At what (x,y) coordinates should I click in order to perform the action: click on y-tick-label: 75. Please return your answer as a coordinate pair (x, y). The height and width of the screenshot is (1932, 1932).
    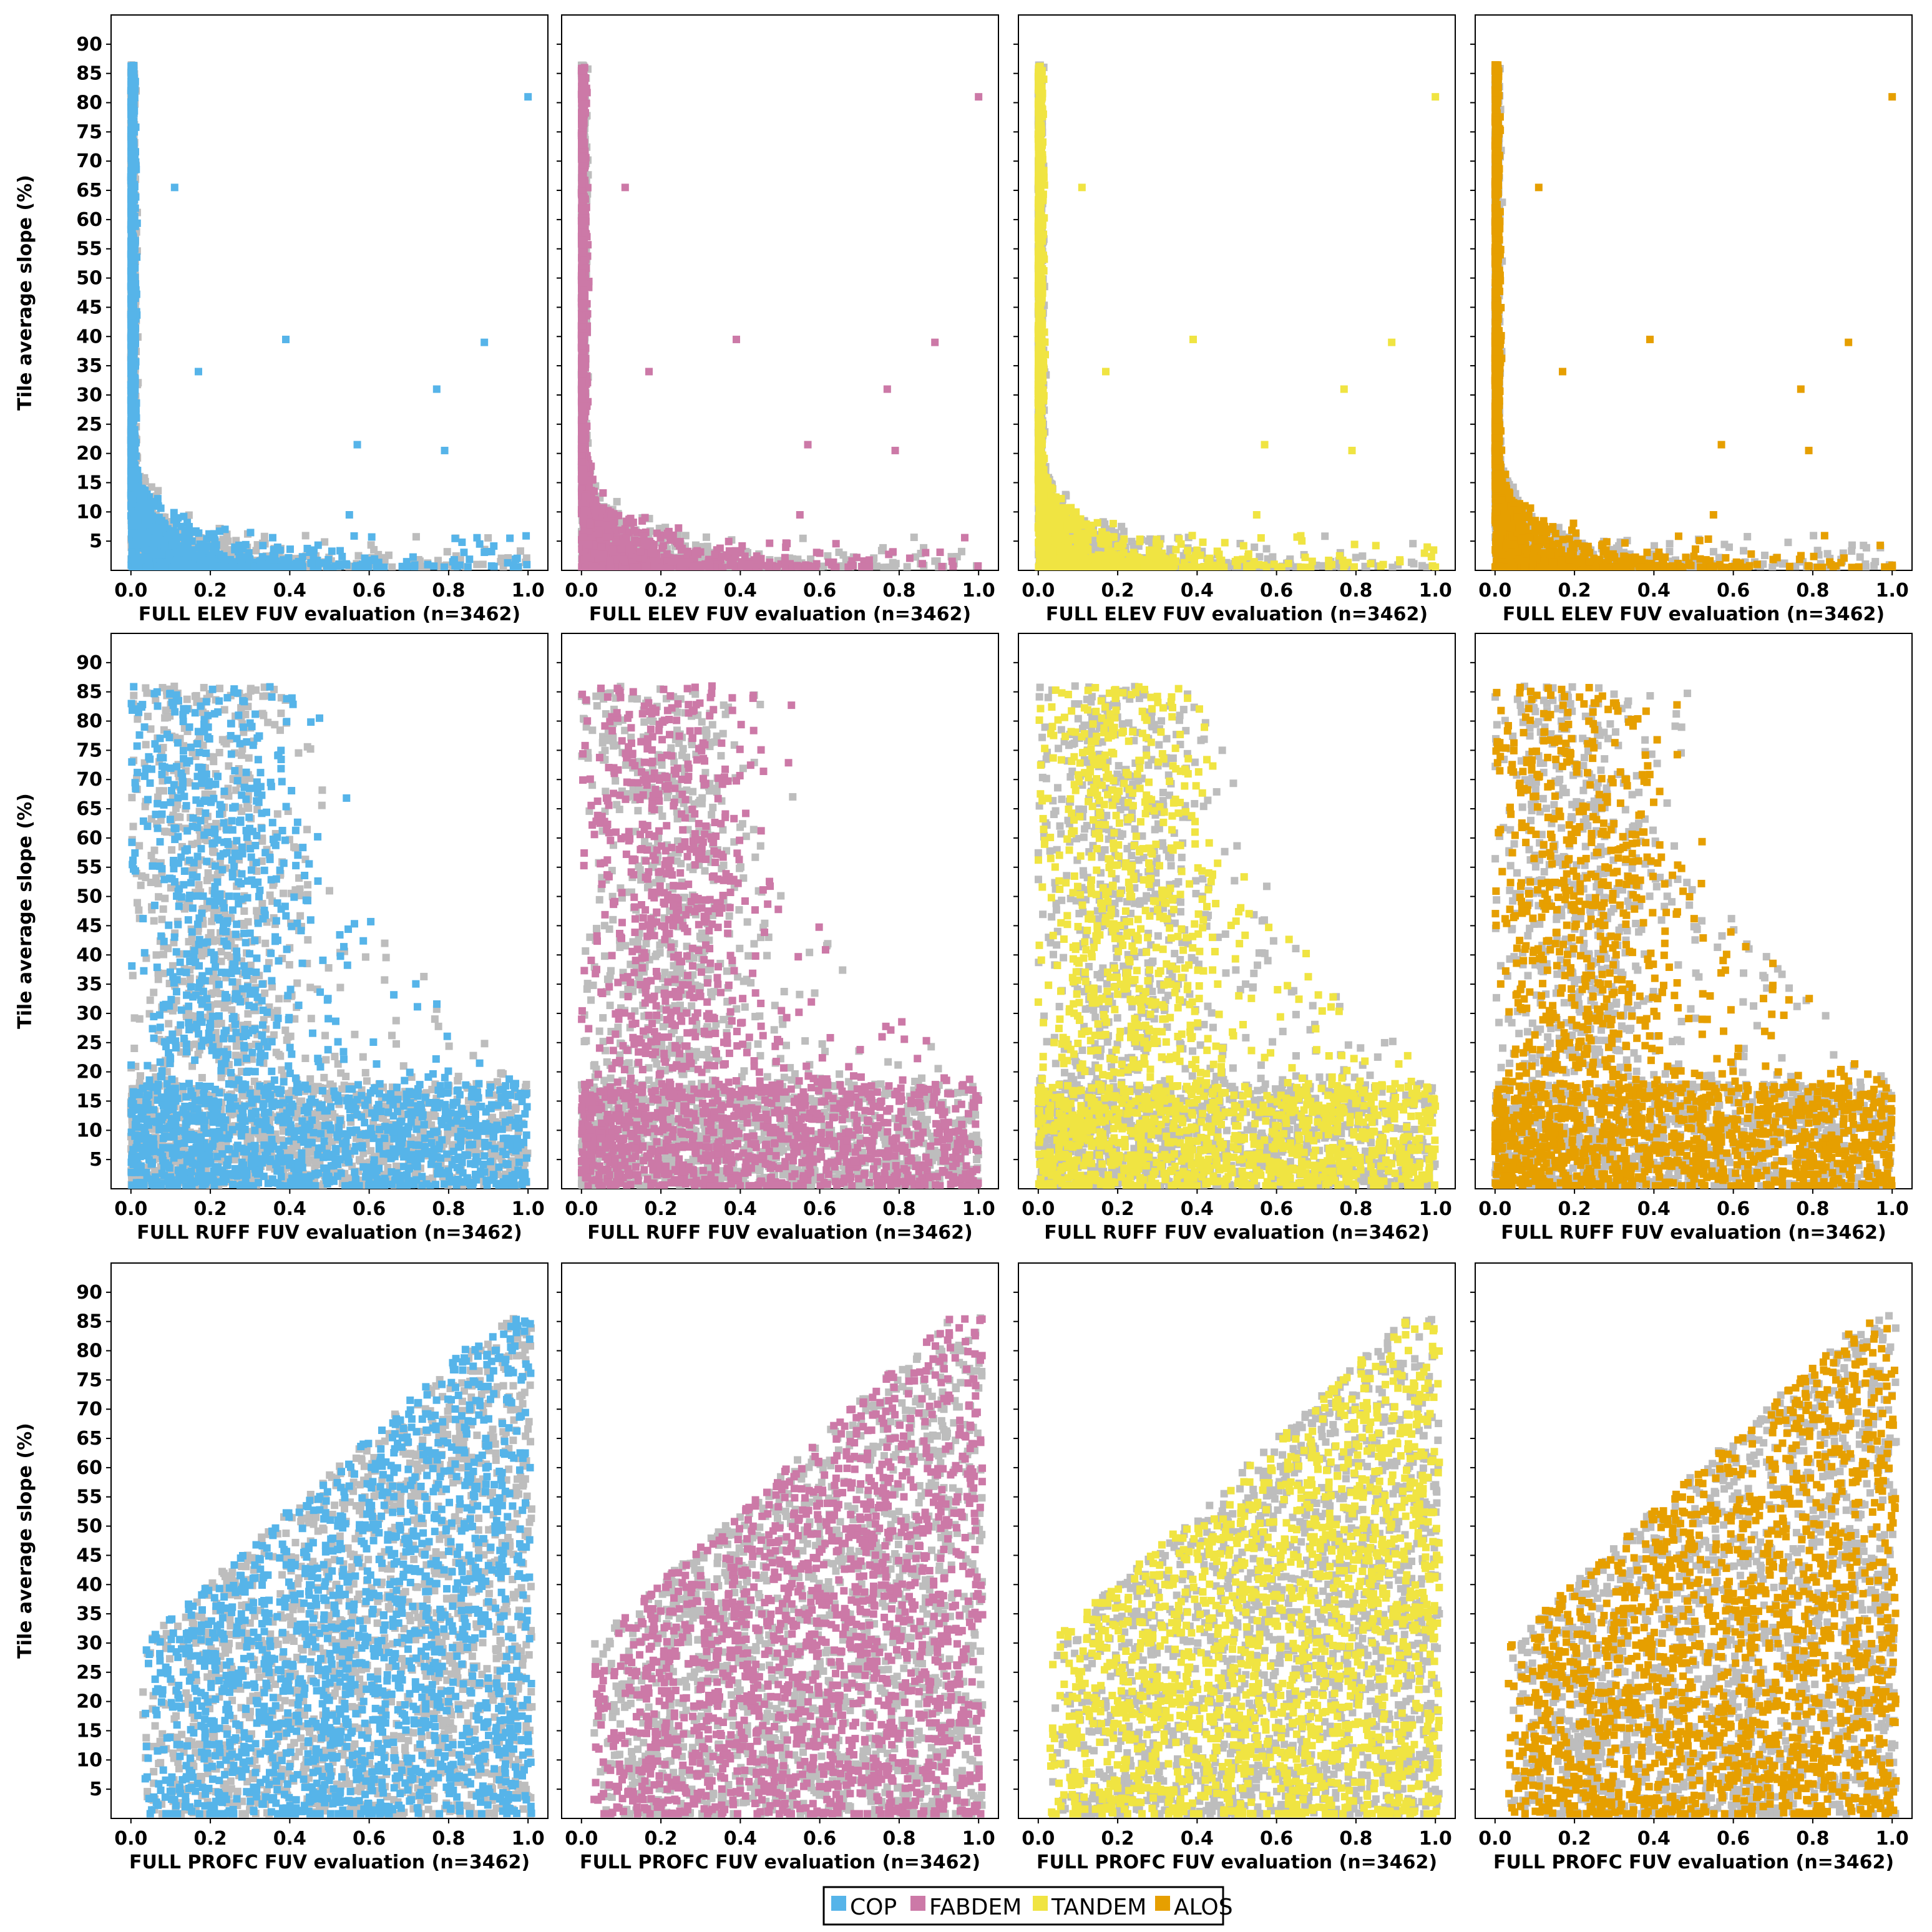
    Looking at the image, I should click on (89, 132).